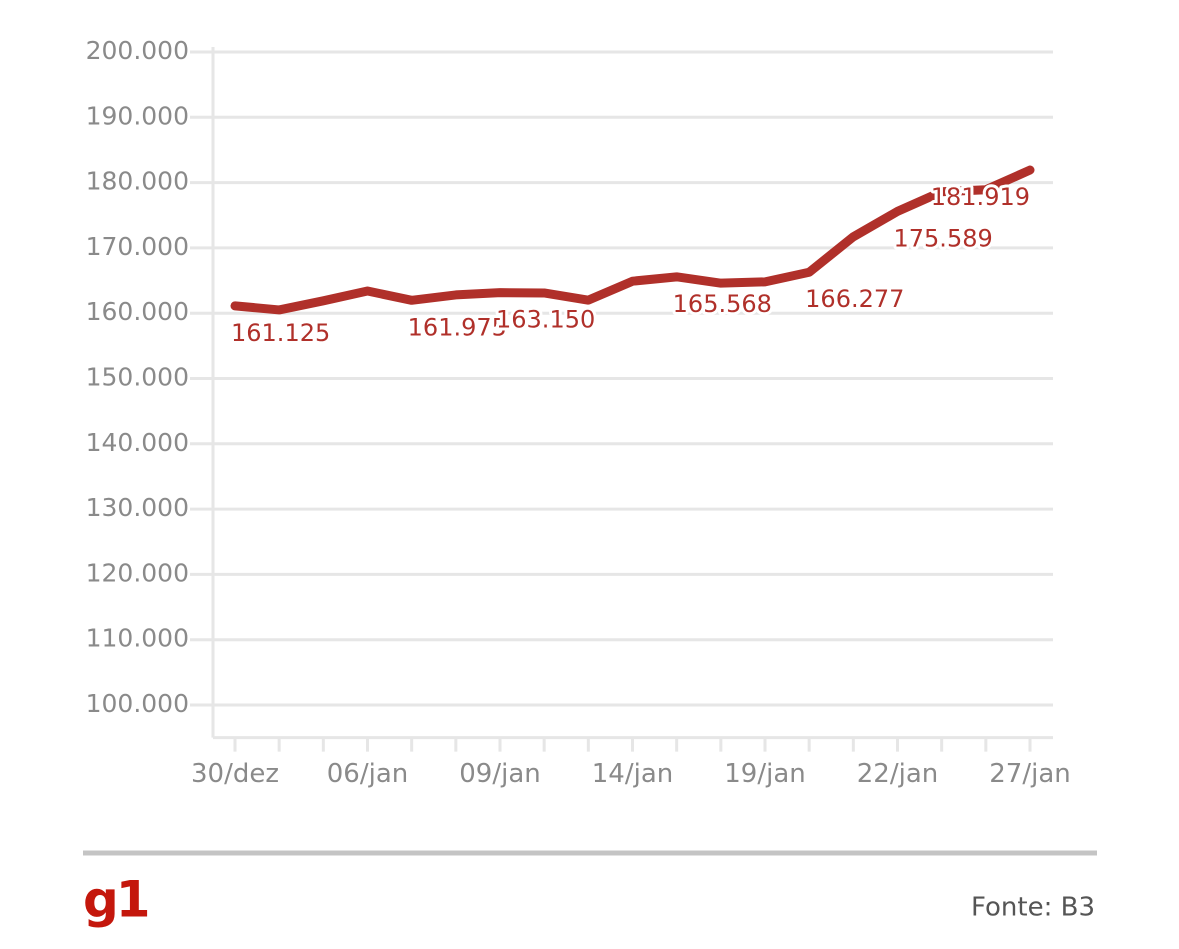  I want to click on y-tick-label: 170.000, so click(137, 246).